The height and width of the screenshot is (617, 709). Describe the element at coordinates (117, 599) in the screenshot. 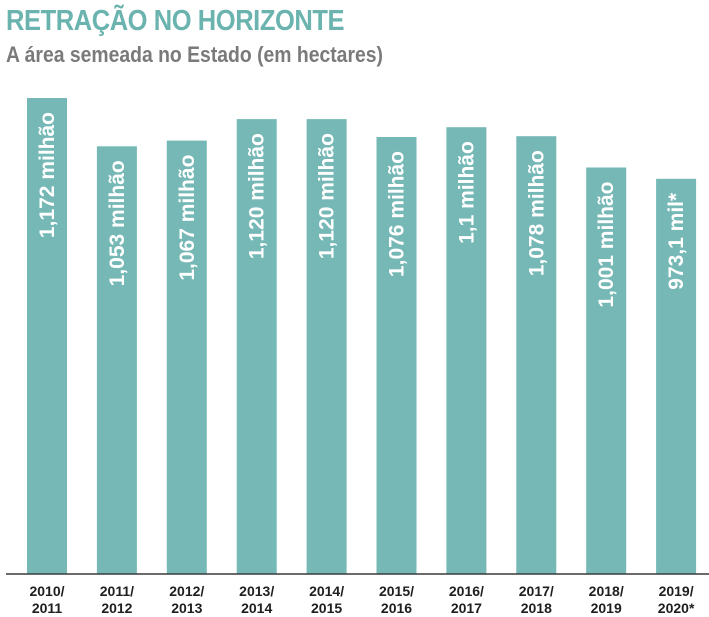

I see `x-tick-label: 2011/2012` at that location.